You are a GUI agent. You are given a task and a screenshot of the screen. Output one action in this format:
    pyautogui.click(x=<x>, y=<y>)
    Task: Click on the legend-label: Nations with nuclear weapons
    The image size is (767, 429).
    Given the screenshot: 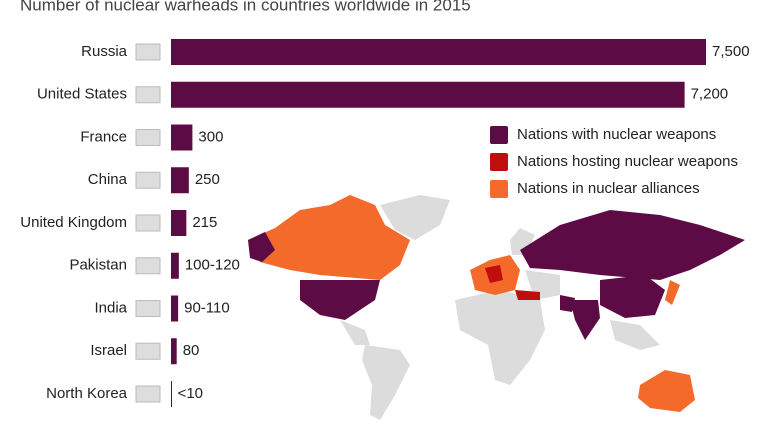 What is the action you would take?
    pyautogui.click(x=616, y=134)
    